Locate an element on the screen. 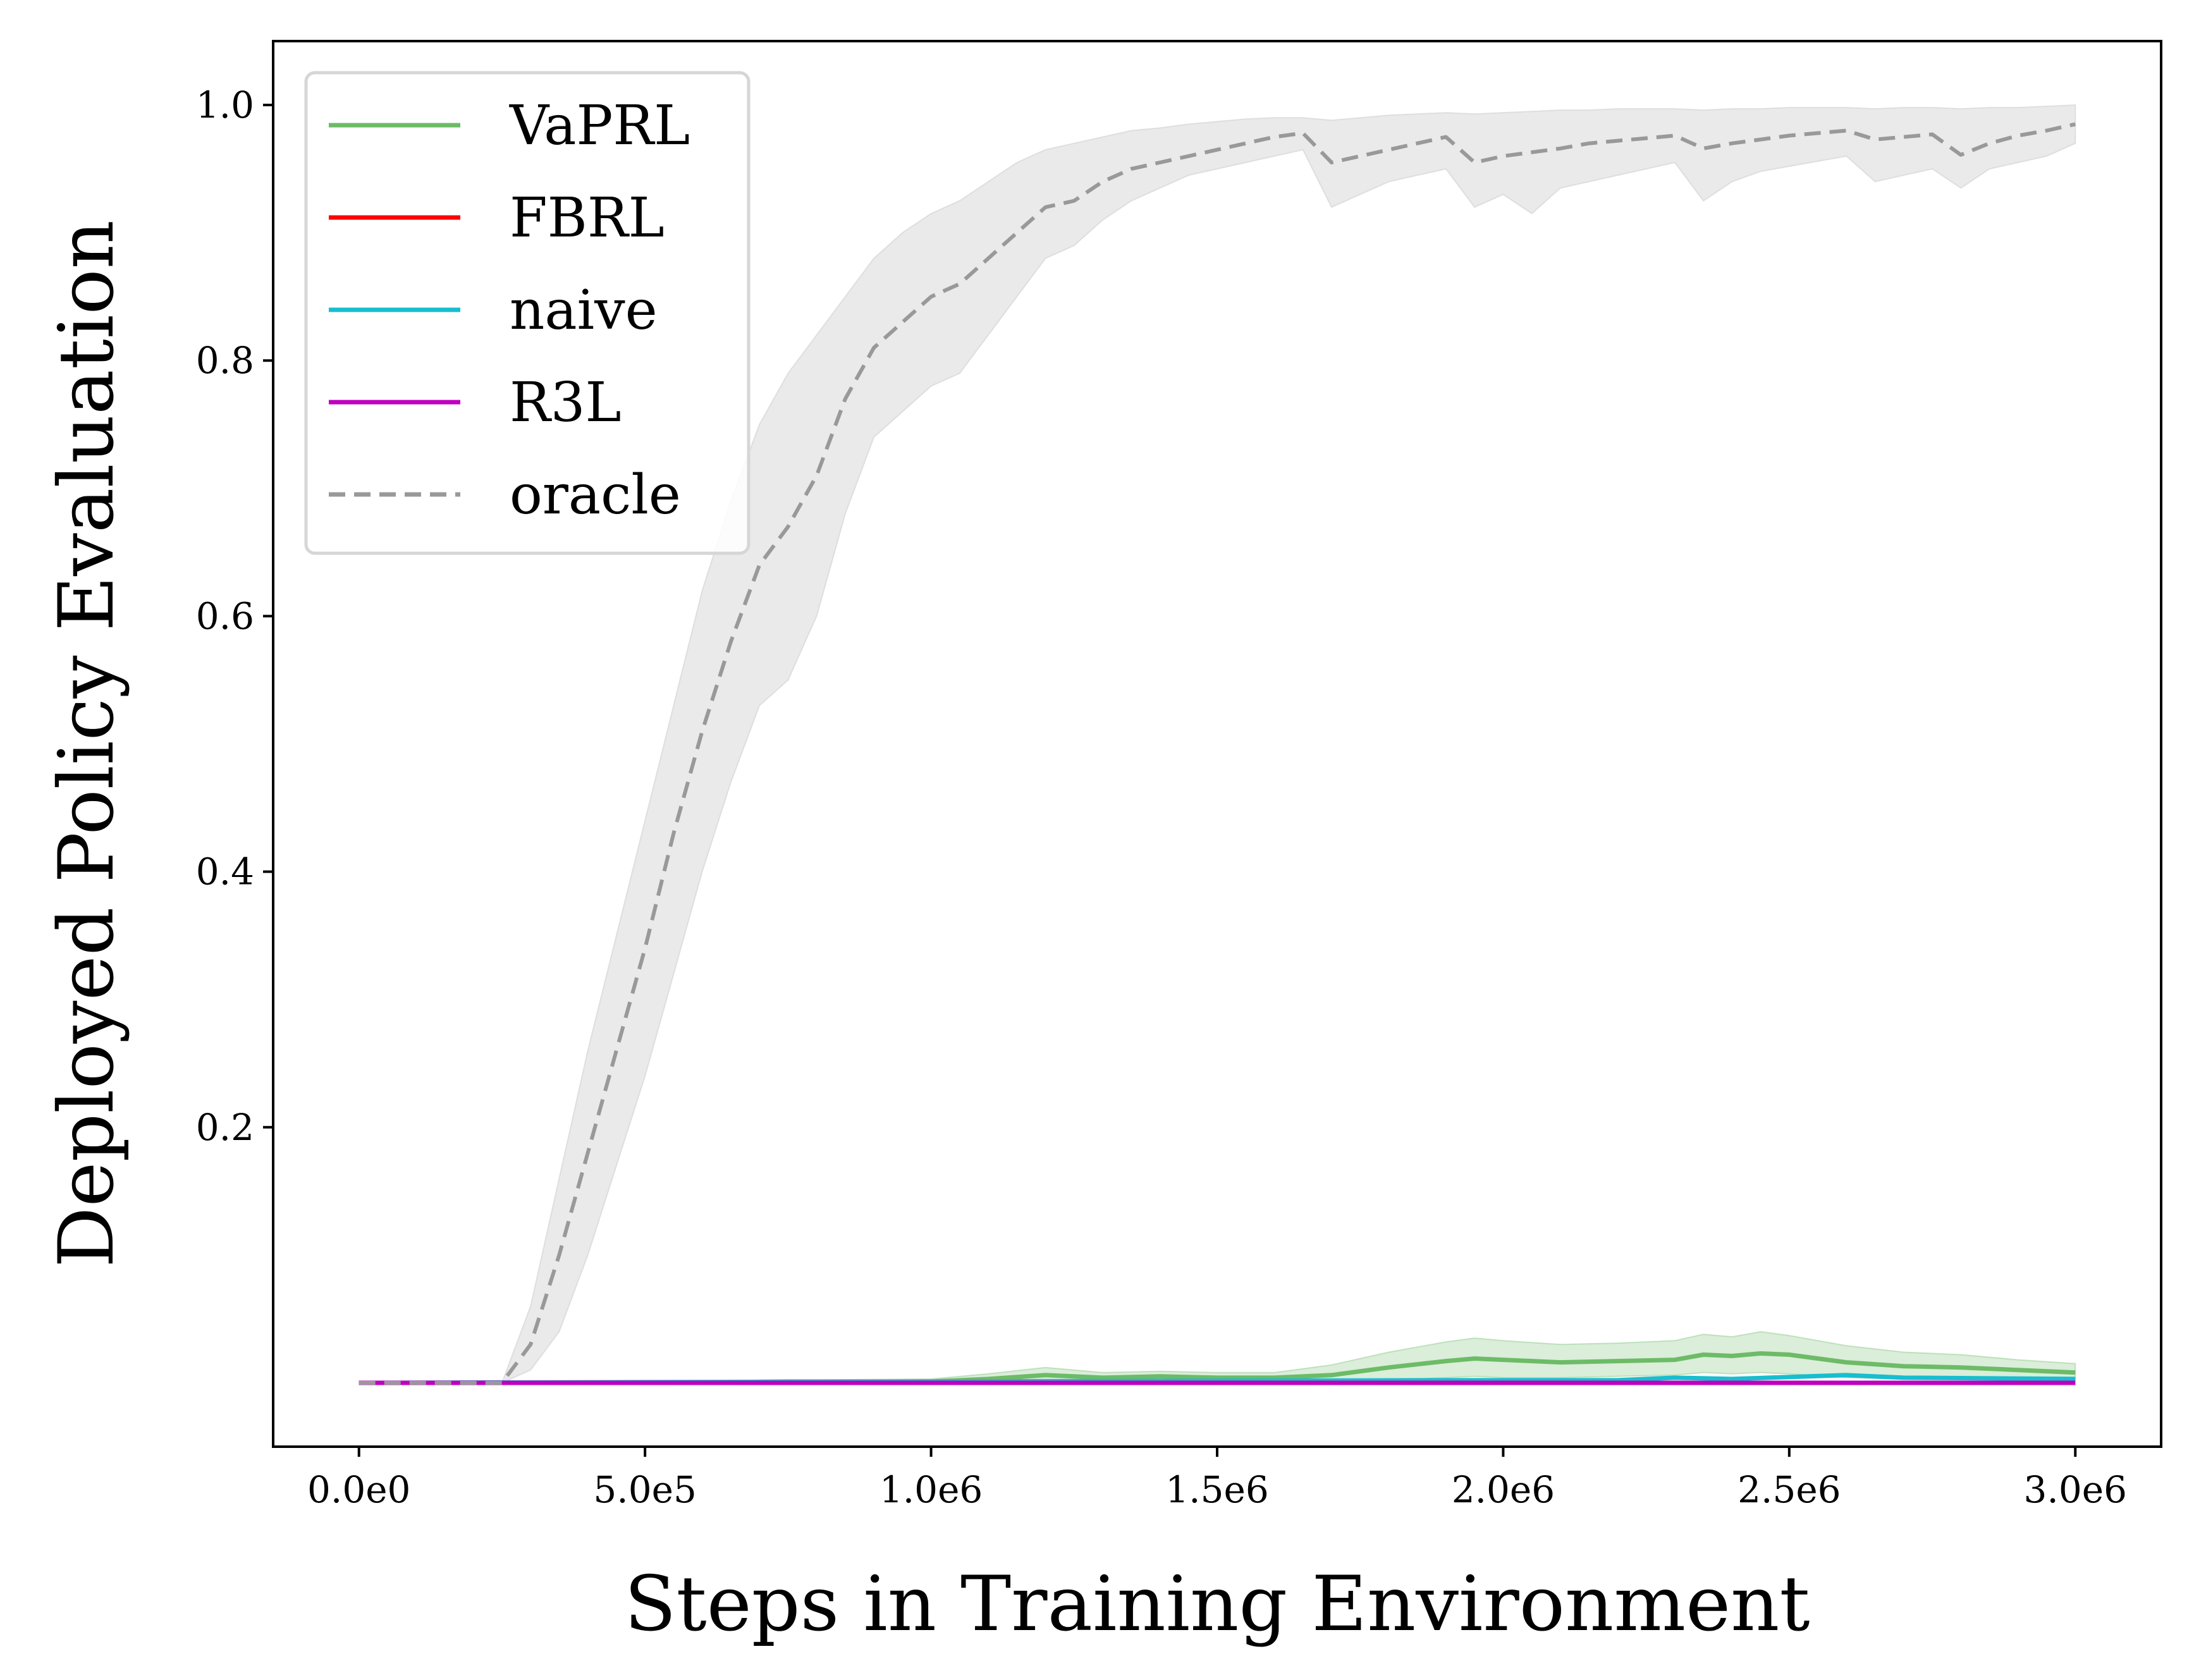  x-tick-label: 2.0e6 is located at coordinates (1503, 1489).